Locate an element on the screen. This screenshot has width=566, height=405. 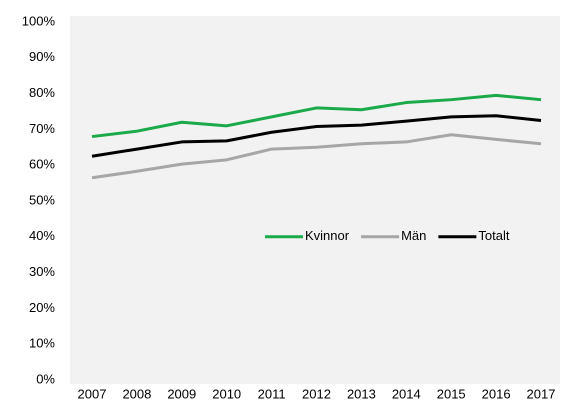
y-tick-label: 90% is located at coordinates (42, 56).